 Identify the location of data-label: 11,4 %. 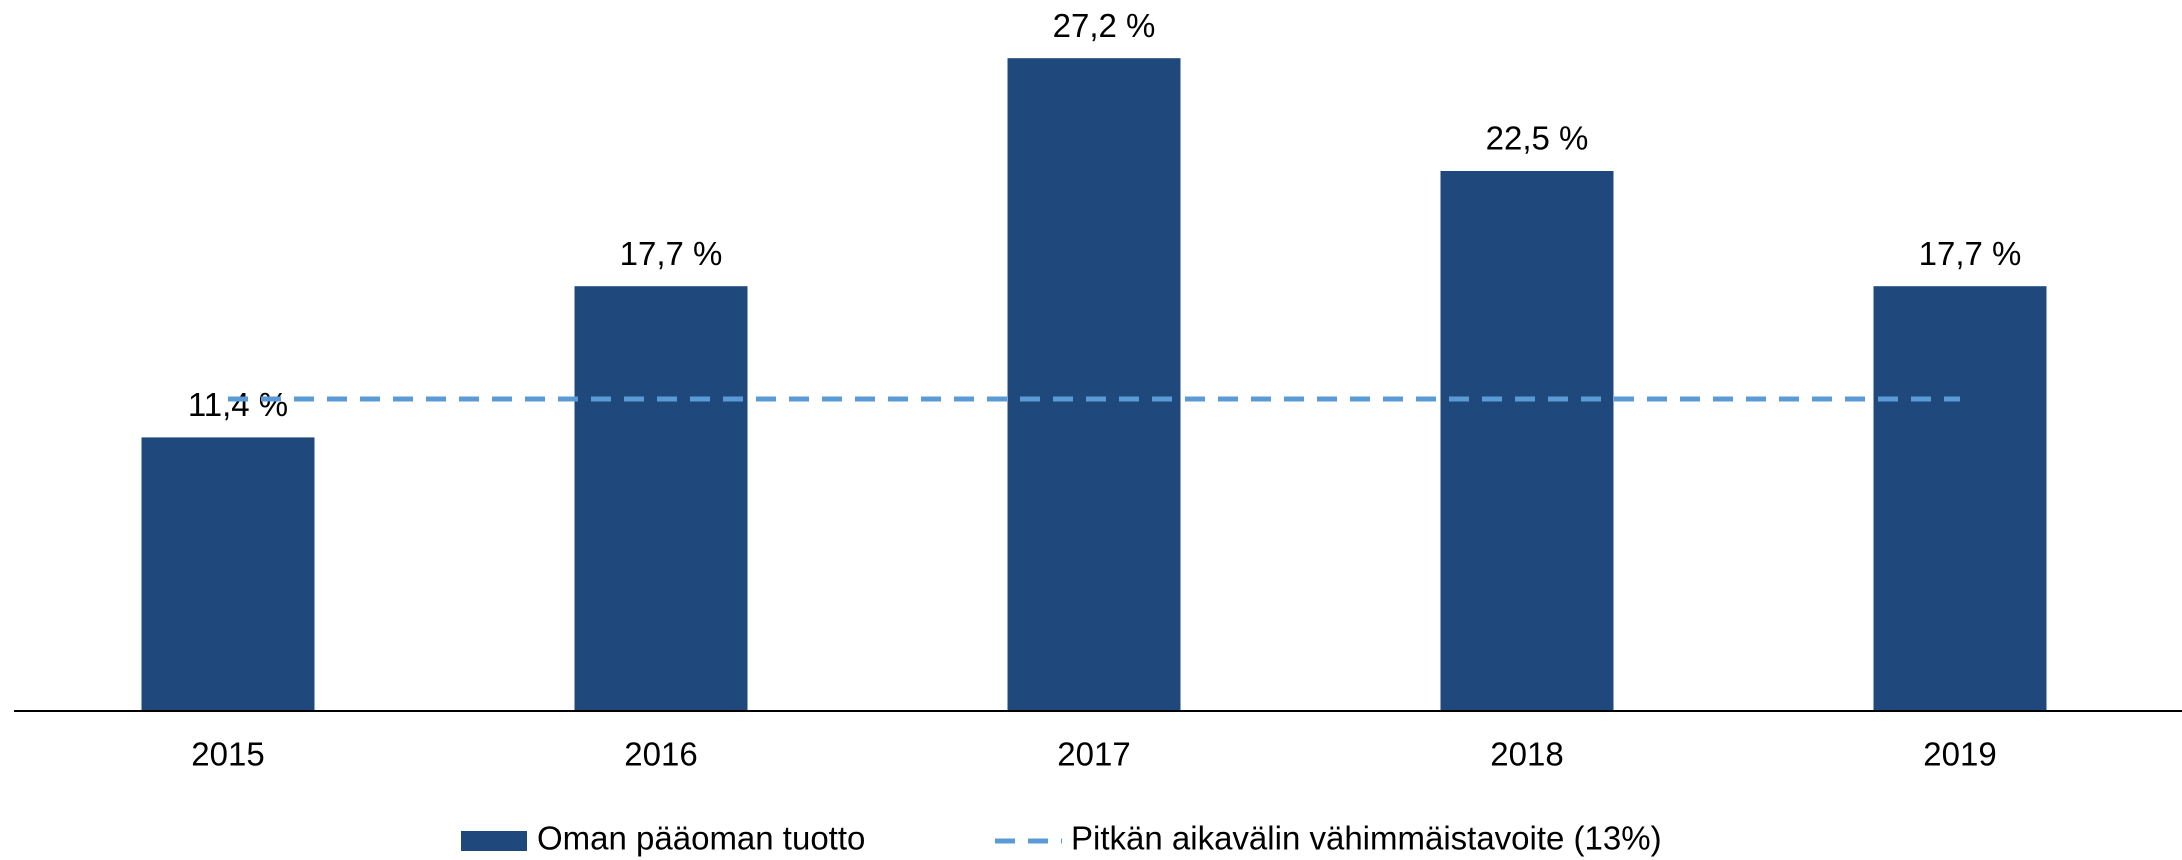
(238, 404).